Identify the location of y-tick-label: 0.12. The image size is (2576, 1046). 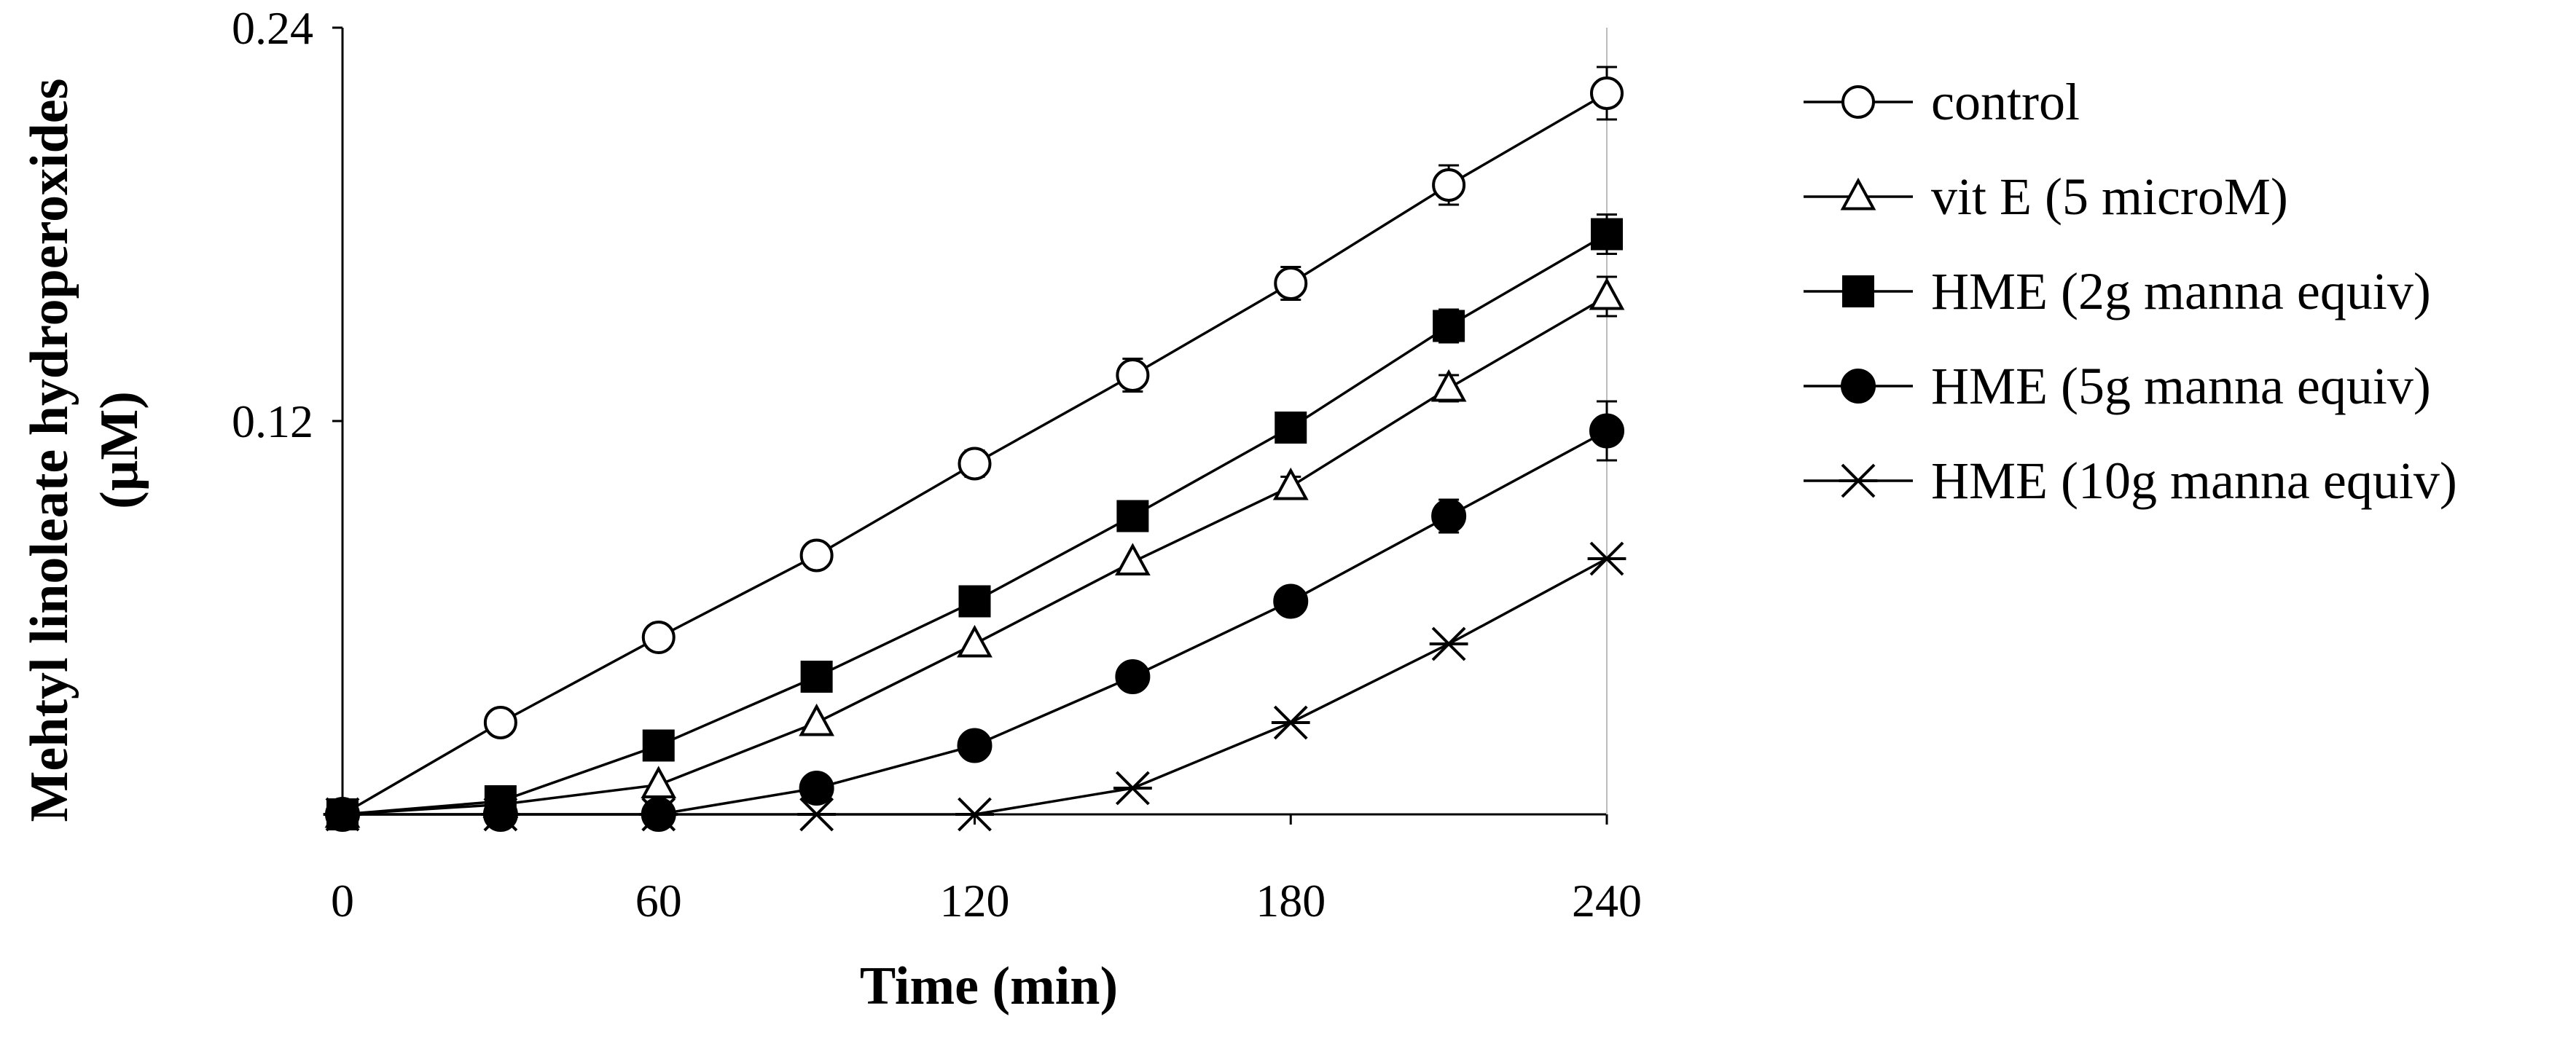
(272, 421).